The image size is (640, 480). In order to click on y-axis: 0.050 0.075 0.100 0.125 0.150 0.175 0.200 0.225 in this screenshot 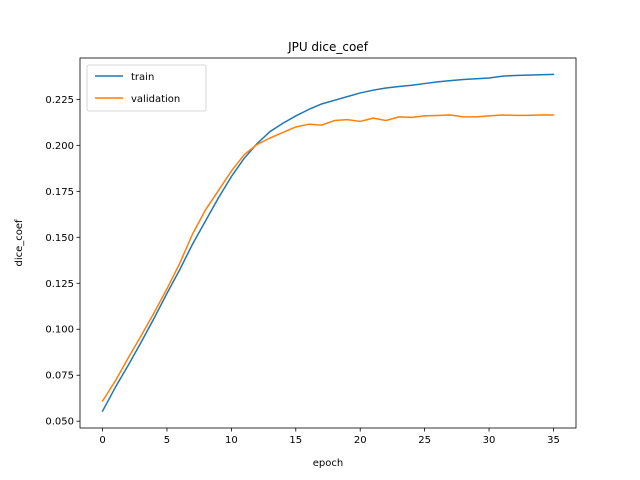, I will do `click(62, 261)`.